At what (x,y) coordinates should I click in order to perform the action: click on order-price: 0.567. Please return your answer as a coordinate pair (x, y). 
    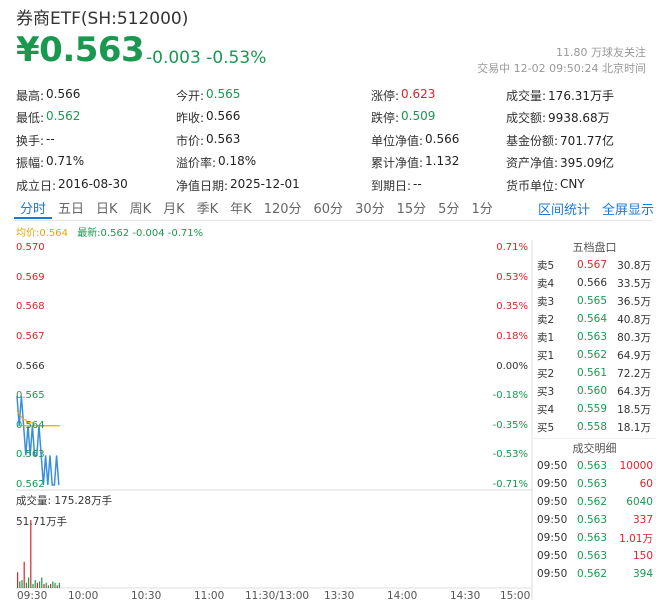
    Looking at the image, I should click on (591, 265).